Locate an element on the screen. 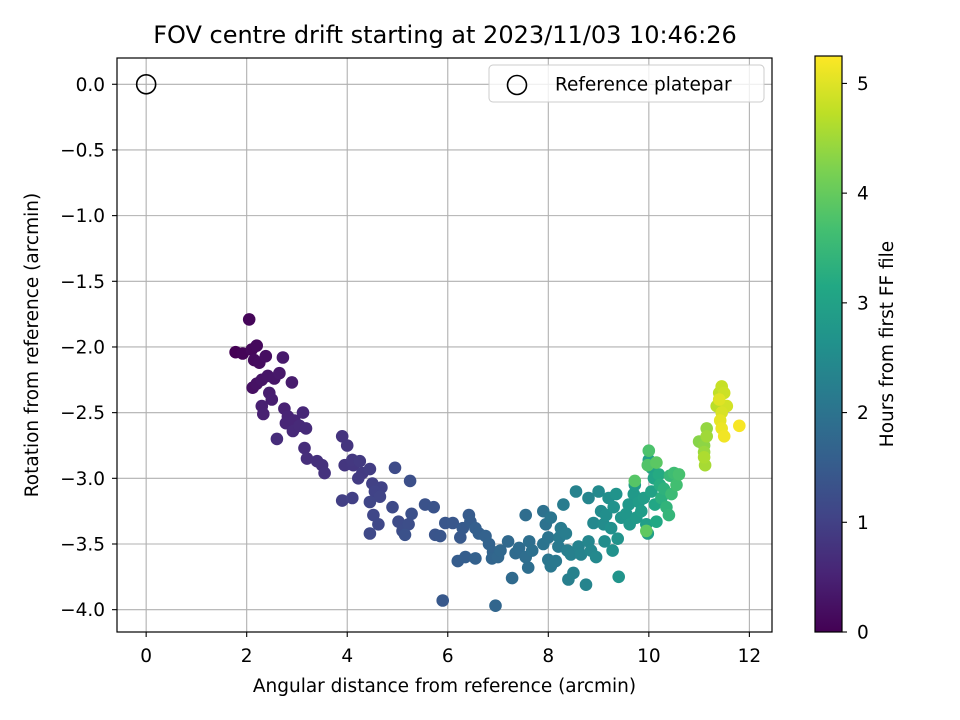 Image resolution: width=960 pixels, height=720 pixels. reference-platepar-marker is located at coordinates (146, 84).